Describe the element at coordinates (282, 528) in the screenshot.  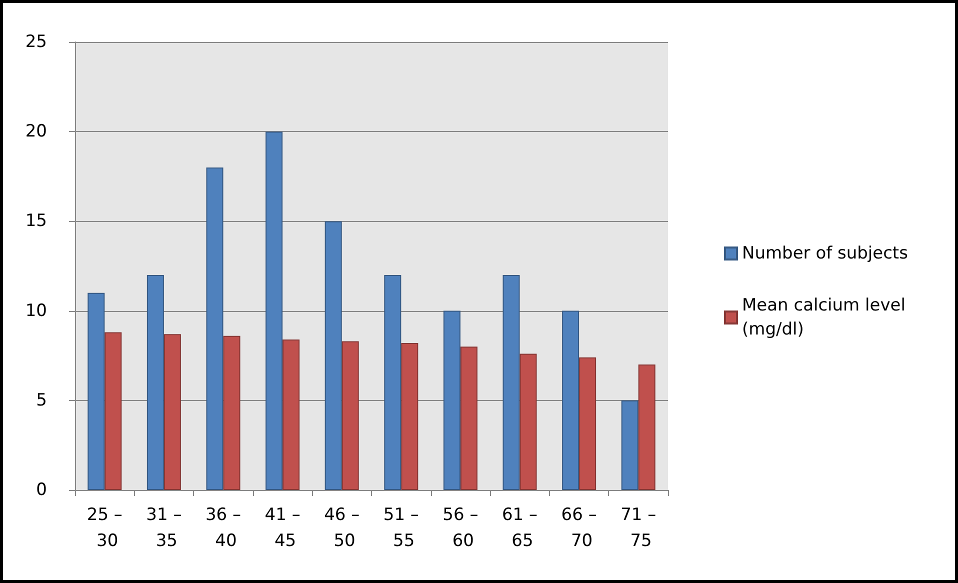
I see `x-tick-label: 41 – 45` at that location.